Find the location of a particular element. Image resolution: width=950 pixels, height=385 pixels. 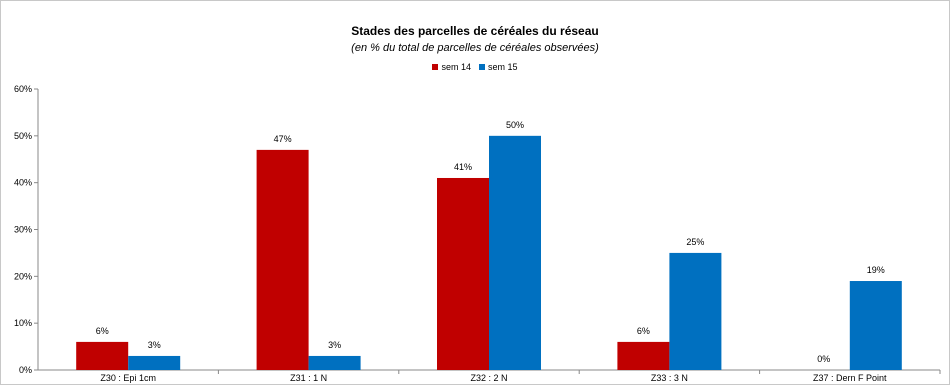

data-label: 25% is located at coordinates (695, 242).